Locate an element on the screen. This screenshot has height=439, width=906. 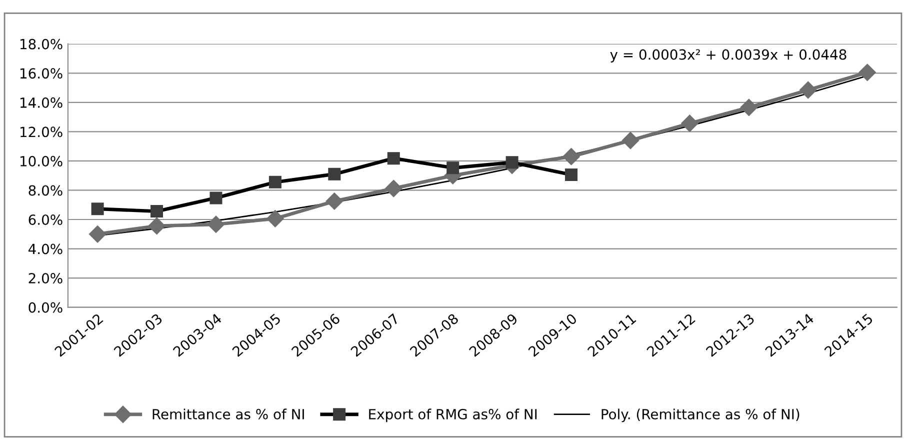
annotation: y = 0.0003x² + 0.0039x + 0.0448 is located at coordinates (728, 55).